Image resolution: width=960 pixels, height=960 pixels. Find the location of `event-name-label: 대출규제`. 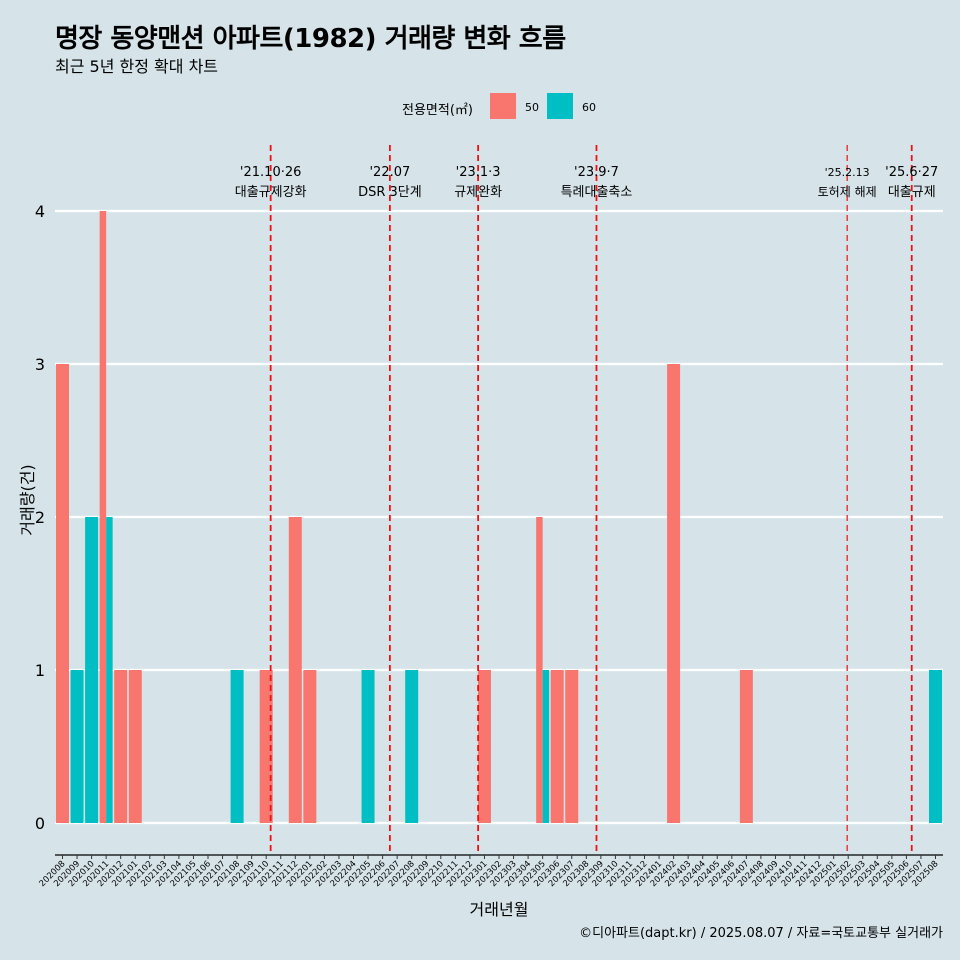

event-name-label: 대출규제 is located at coordinates (912, 192).